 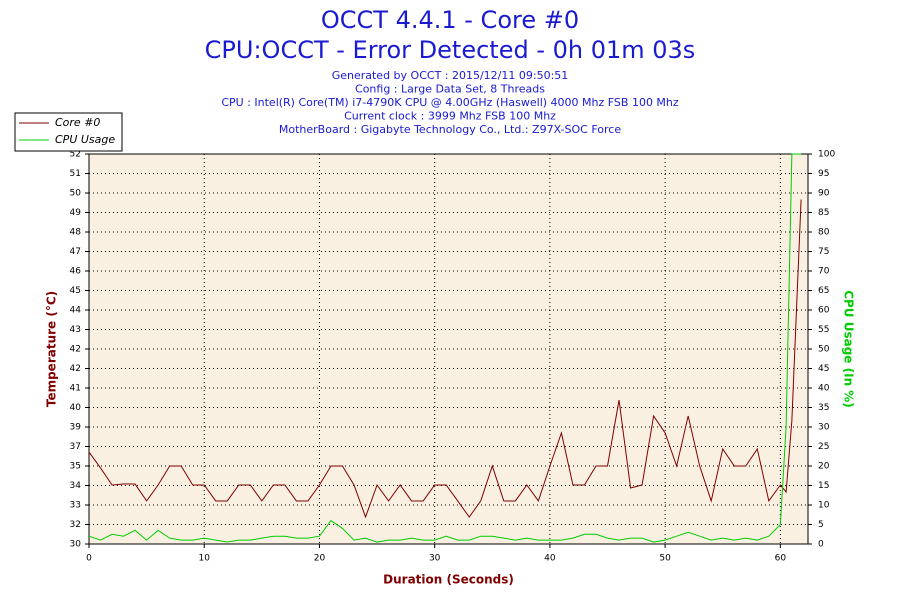 I want to click on y-tick-label: 41, so click(x=75, y=389).